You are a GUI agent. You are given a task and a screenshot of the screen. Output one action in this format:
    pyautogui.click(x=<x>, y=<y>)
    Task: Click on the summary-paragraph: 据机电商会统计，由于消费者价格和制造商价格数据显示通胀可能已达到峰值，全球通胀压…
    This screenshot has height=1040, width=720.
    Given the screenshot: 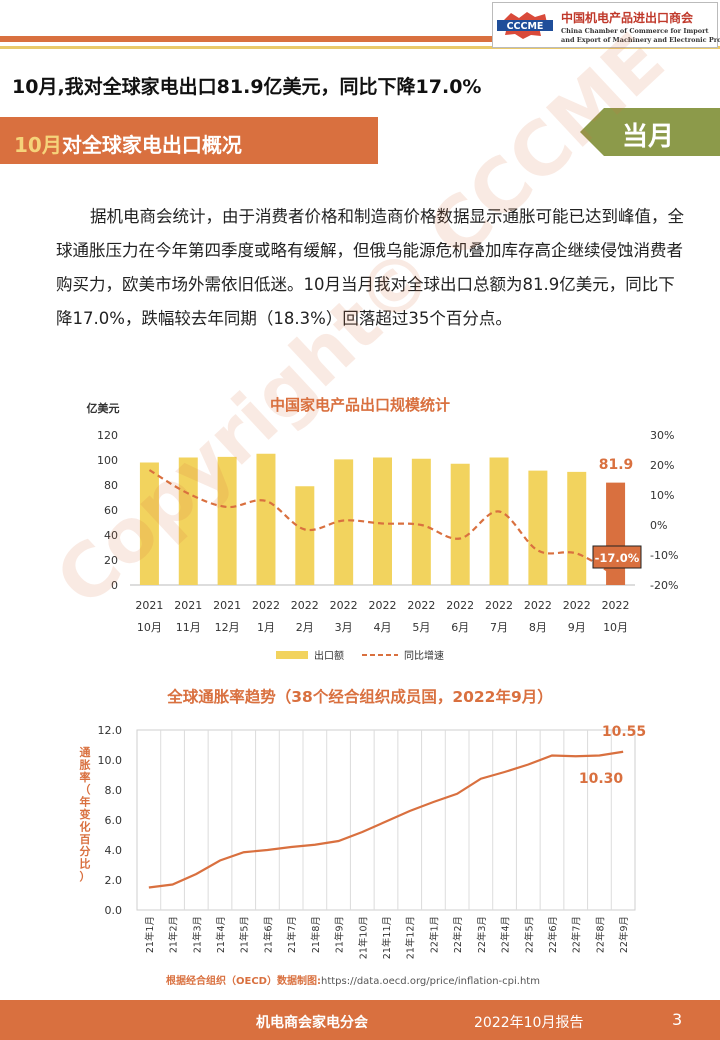 What is the action you would take?
    pyautogui.click(x=372, y=268)
    